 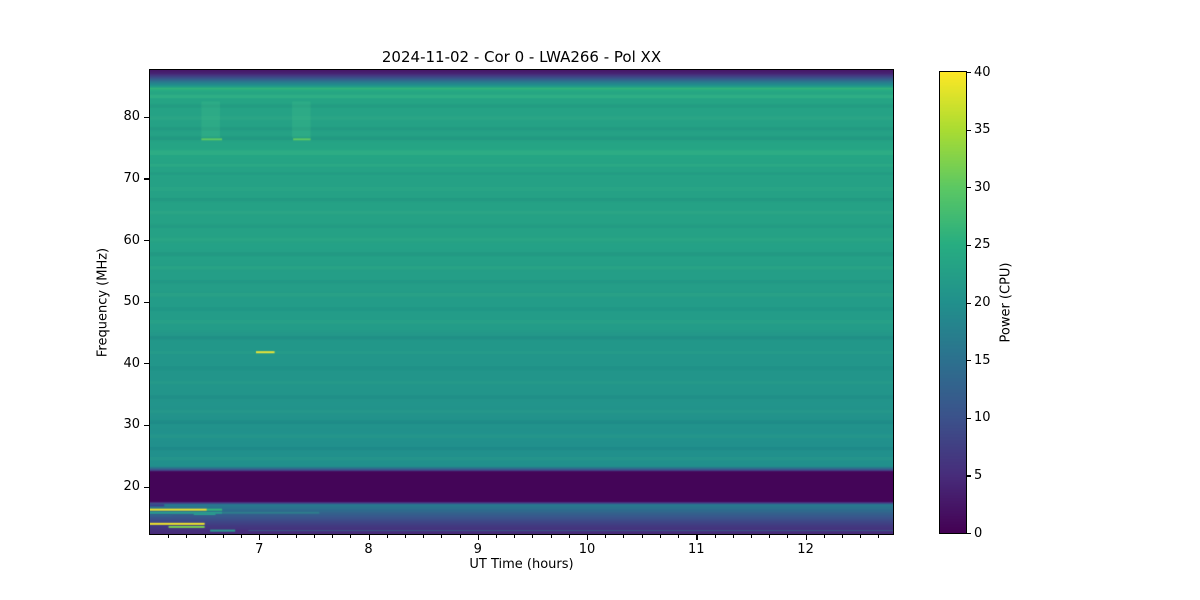 I want to click on colorbar-tick-label: 40, so click(x=982, y=72).